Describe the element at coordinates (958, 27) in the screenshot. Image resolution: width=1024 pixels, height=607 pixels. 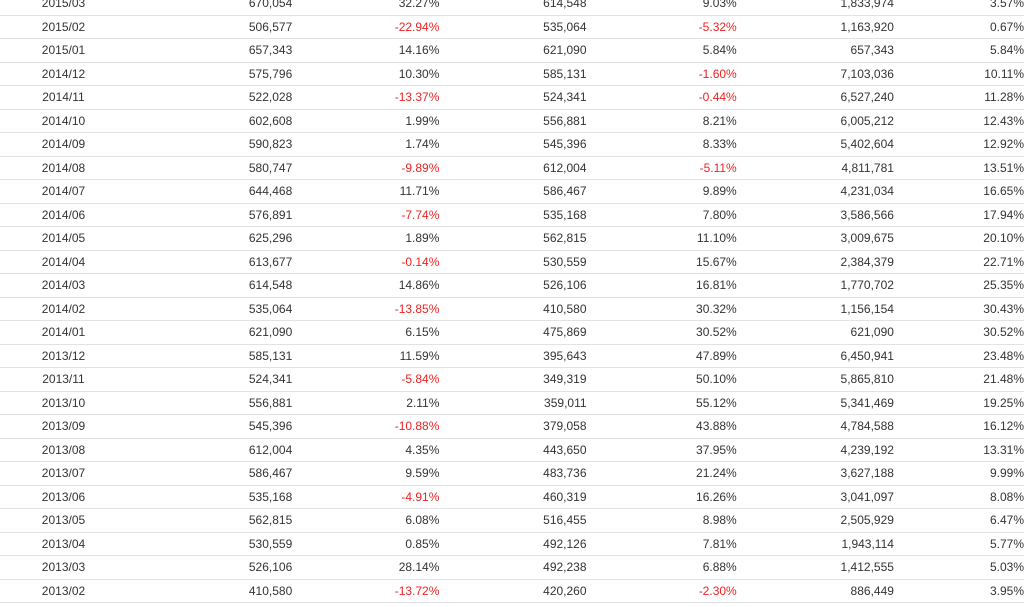
I see `change-c-cell: 0.67%` at that location.